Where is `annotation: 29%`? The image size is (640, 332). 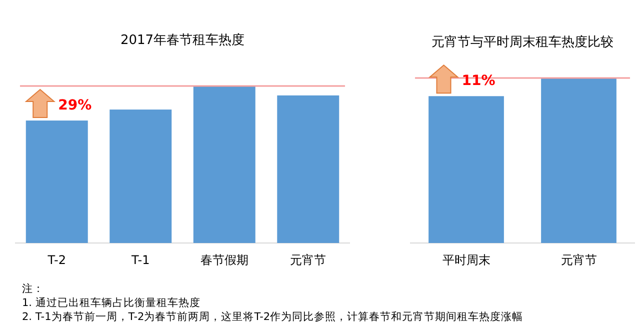
annotation: 29% is located at coordinates (75, 106).